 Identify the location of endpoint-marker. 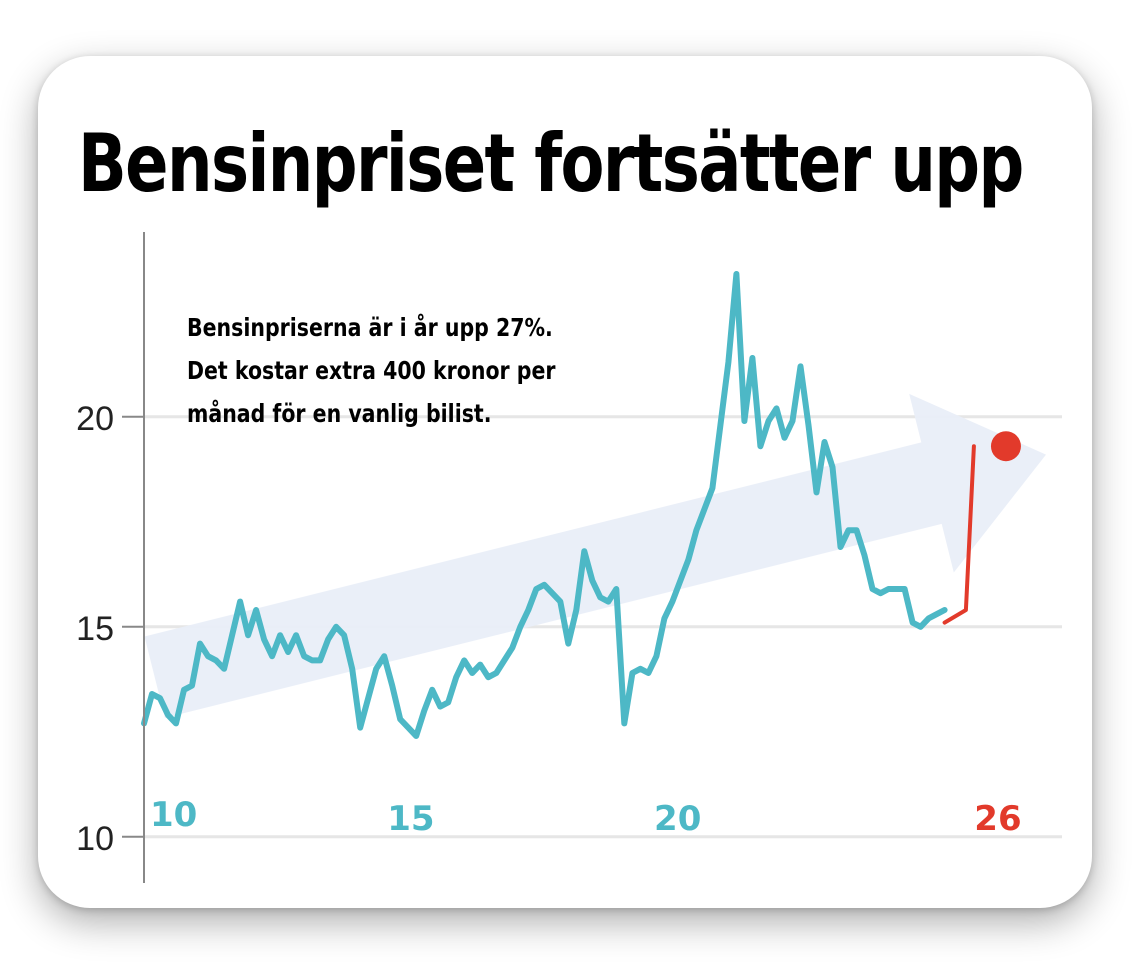
(1005, 446).